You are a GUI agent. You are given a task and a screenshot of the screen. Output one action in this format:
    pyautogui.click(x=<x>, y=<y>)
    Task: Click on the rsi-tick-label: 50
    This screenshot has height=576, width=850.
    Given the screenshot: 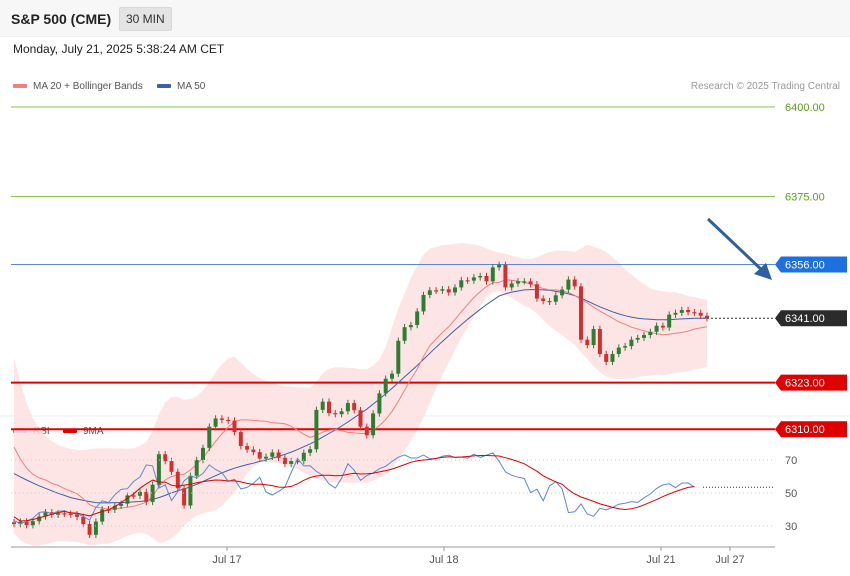 What is the action you would take?
    pyautogui.click(x=791, y=494)
    